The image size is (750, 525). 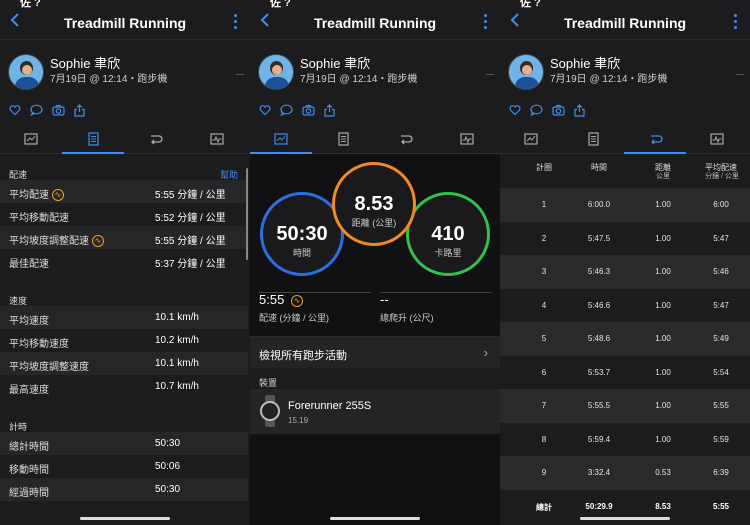 I want to click on table-row: 7 5:55.5 1.00 5:55, so click(x=625, y=406).